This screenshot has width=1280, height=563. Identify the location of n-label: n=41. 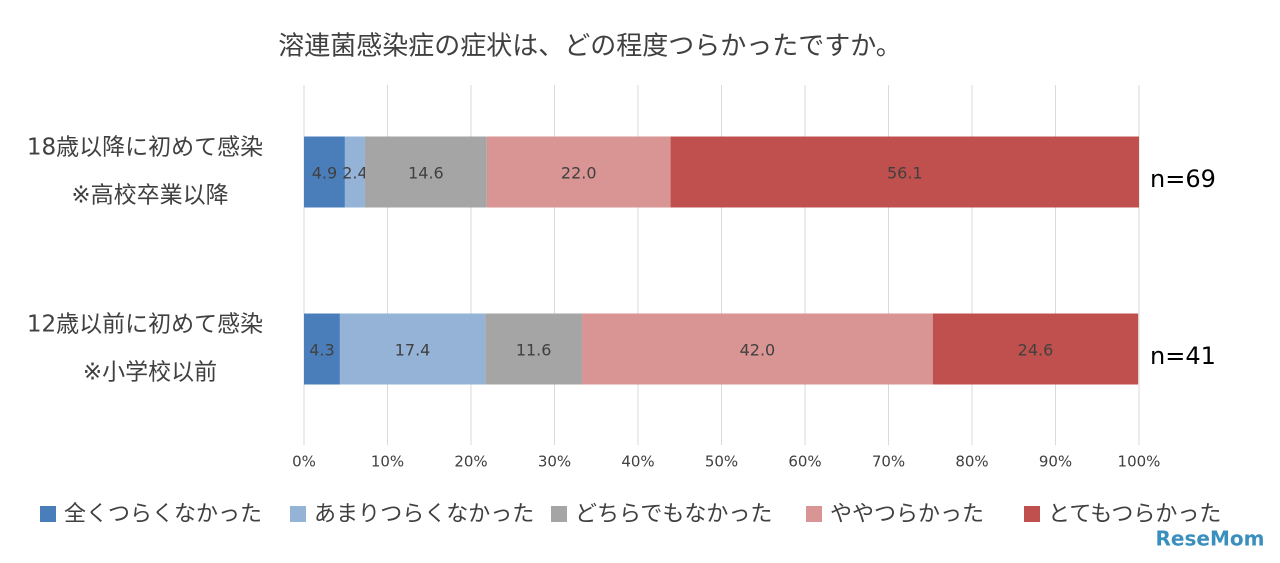
(1183, 356).